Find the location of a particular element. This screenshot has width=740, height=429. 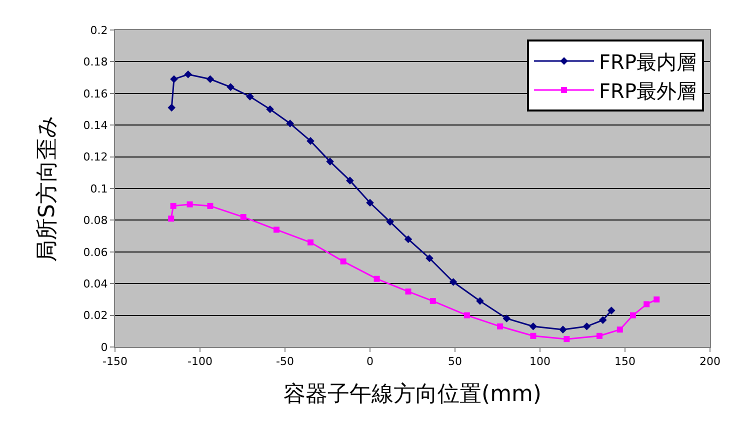

y-tick-label: 0.2 is located at coordinates (99, 30).